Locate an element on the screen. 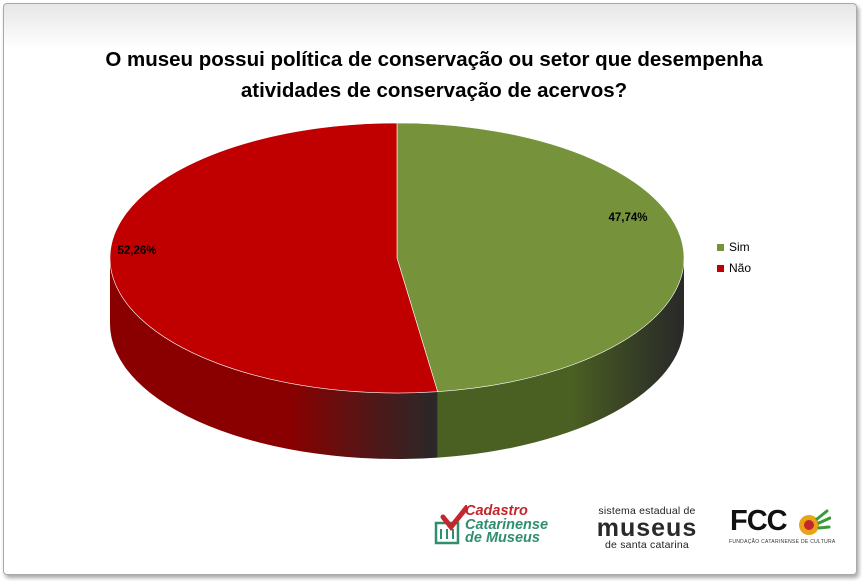 Image resolution: width=862 pixels, height=581 pixels. legend-label-nao: Não is located at coordinates (740, 268).